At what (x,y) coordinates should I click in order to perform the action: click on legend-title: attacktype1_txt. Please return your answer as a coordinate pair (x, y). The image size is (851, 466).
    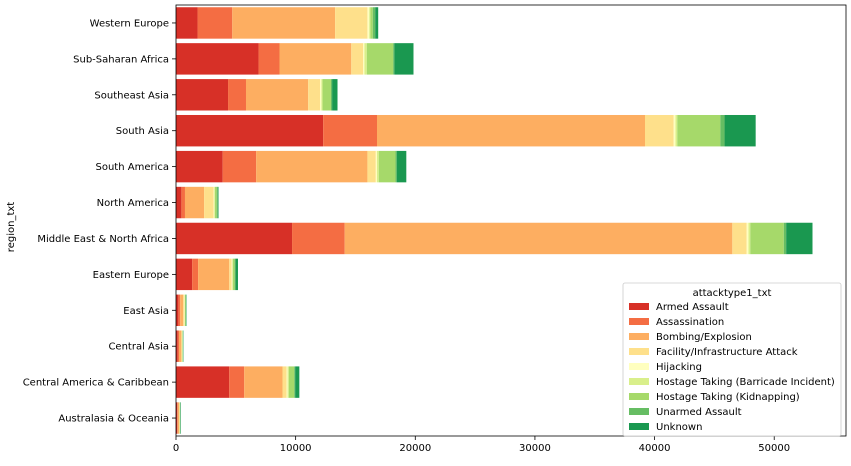
    Looking at the image, I should click on (732, 293).